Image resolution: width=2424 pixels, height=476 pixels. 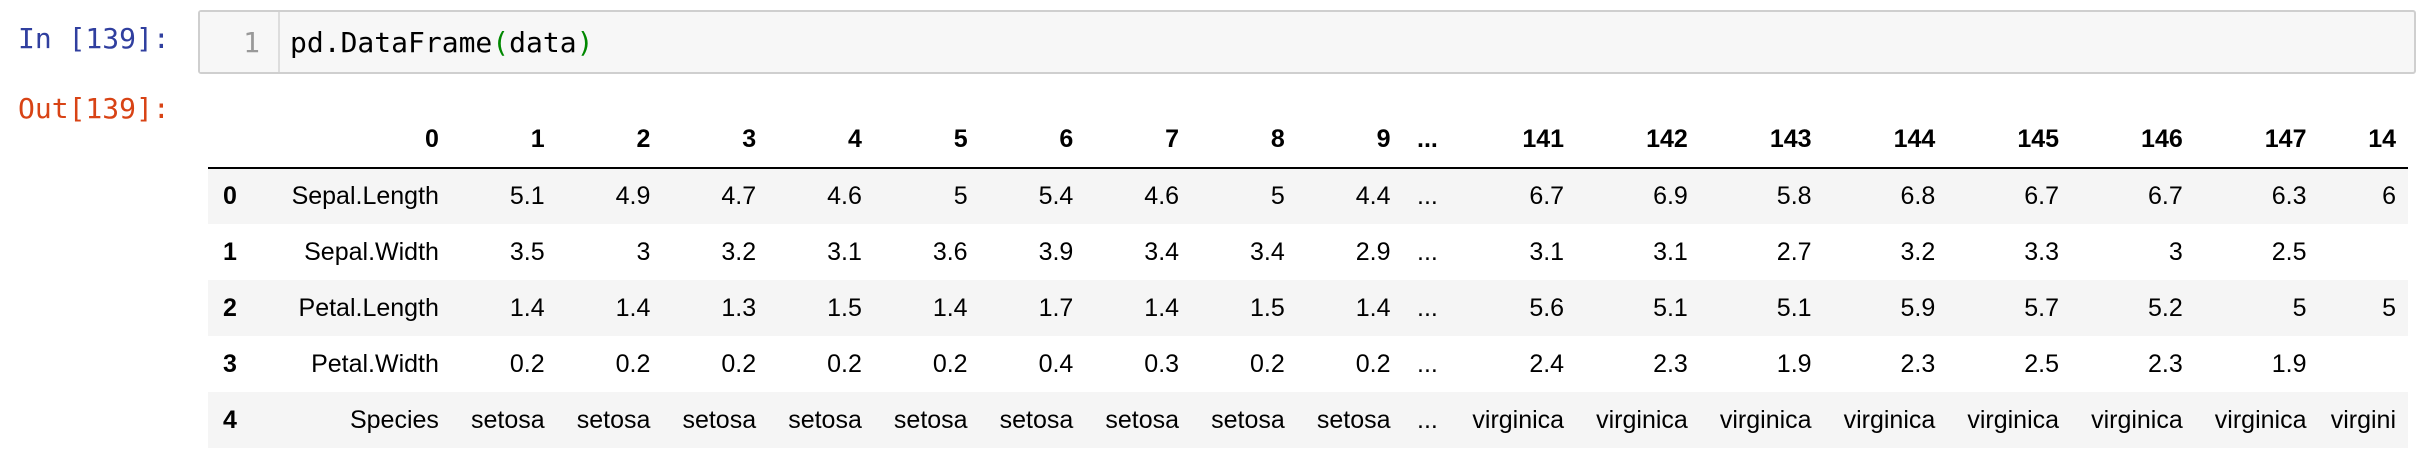 What do you see at coordinates (240, 42) in the screenshot?
I see `line-number-gutter: 1` at bounding box center [240, 42].